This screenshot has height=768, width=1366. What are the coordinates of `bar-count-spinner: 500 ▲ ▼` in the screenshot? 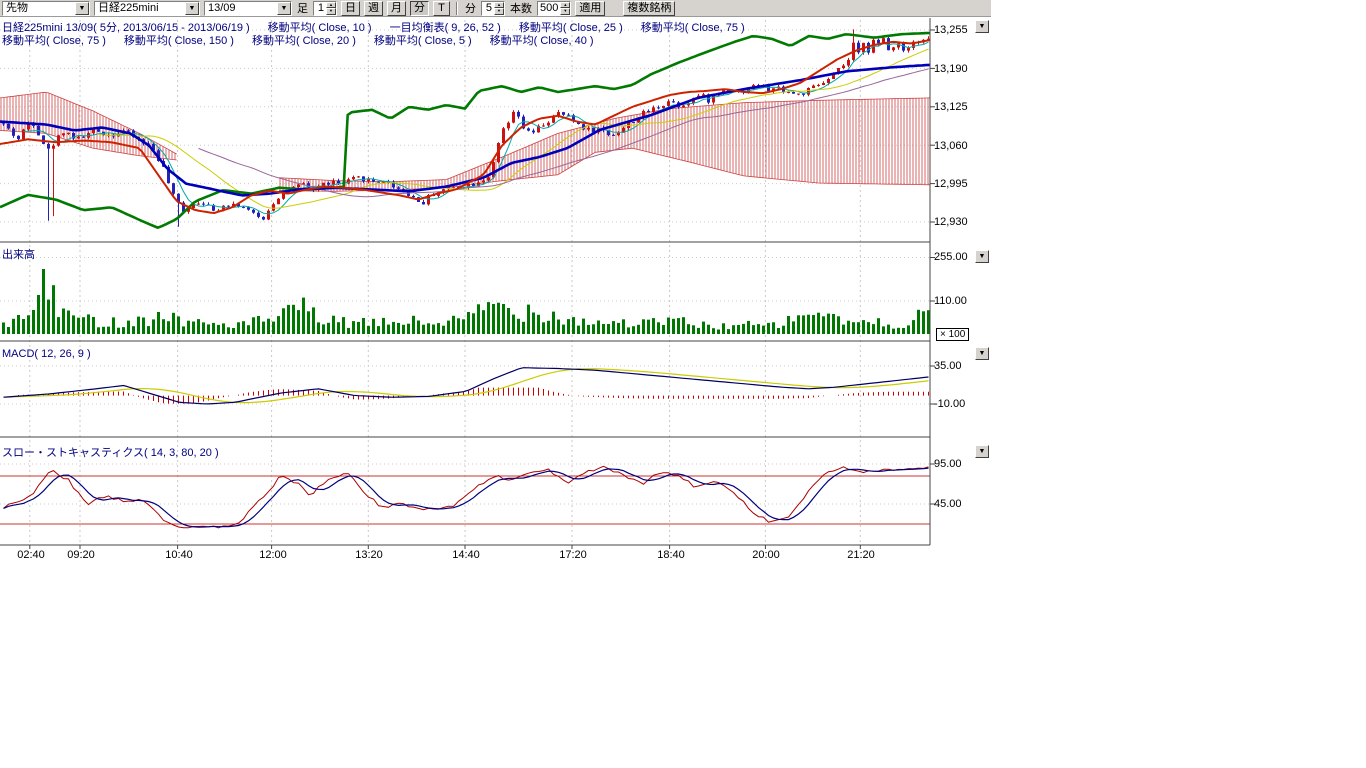 It's located at (554, 8).